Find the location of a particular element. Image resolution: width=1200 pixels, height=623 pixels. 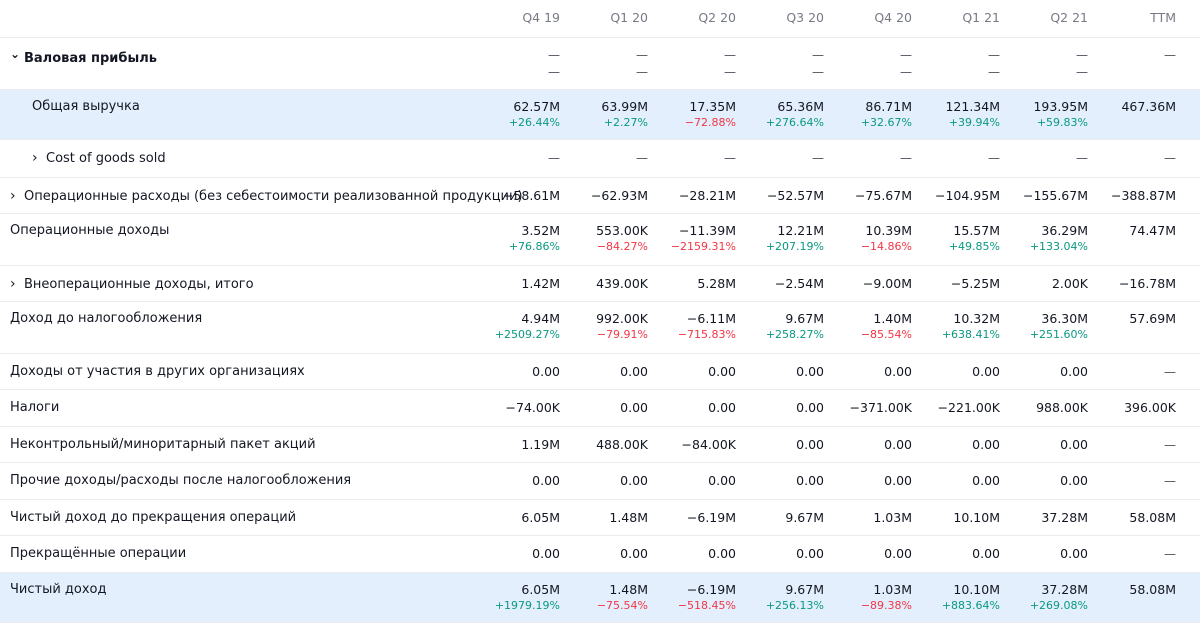

period-header: Q3 20 is located at coordinates (805, 17).